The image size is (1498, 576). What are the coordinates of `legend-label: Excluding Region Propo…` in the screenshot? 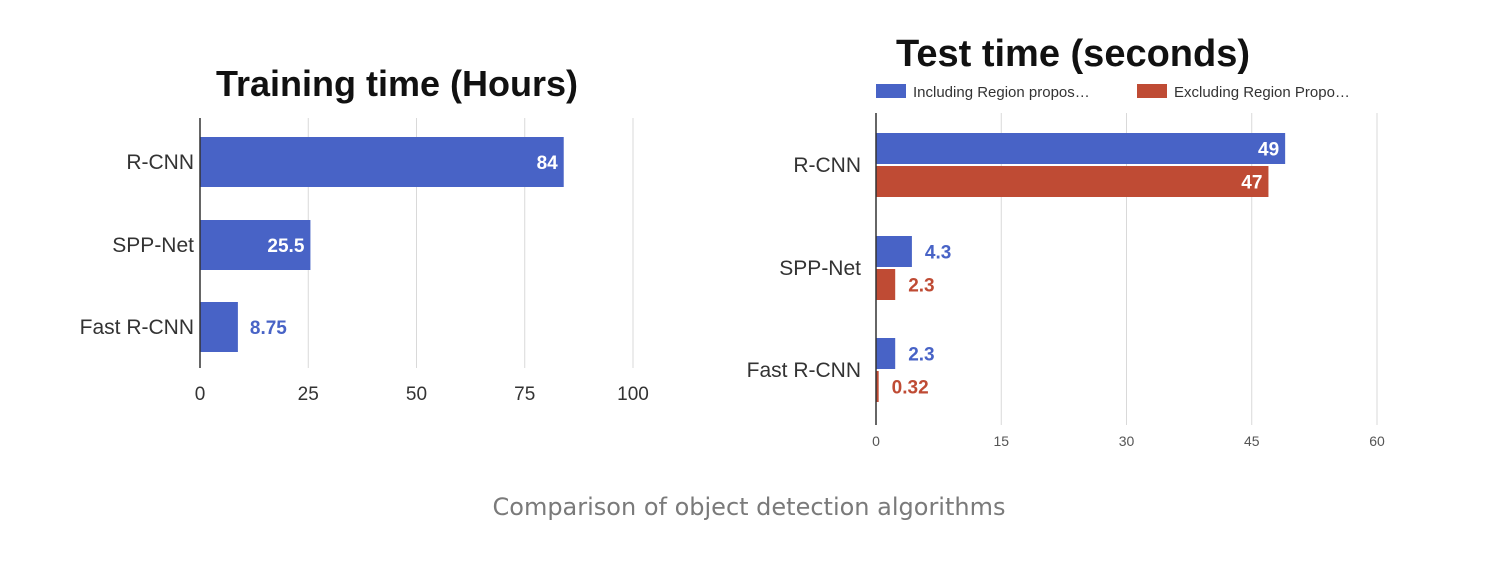 It's located at (1262, 92).